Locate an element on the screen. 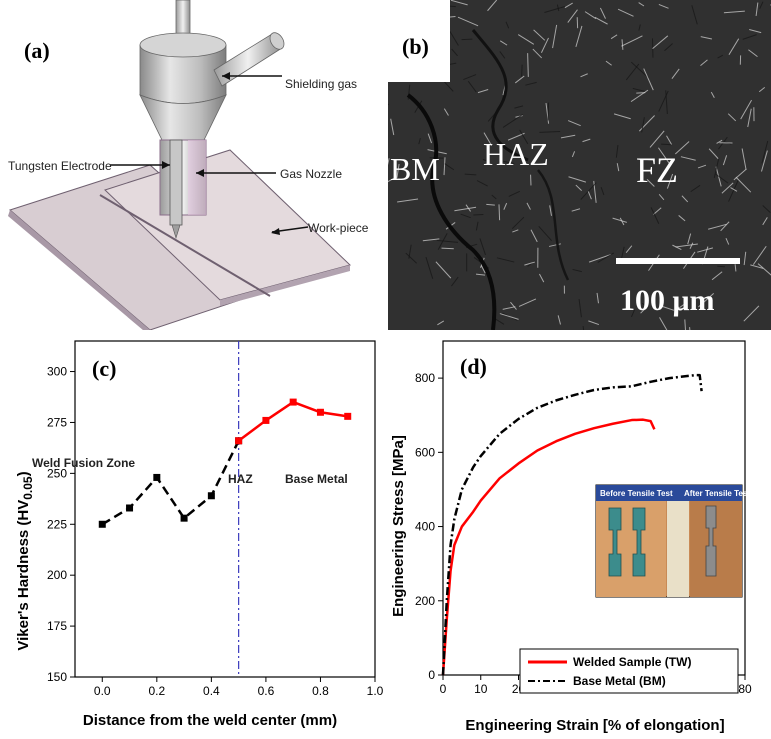  panel-b-label: (b) is located at coordinates (415, 46).